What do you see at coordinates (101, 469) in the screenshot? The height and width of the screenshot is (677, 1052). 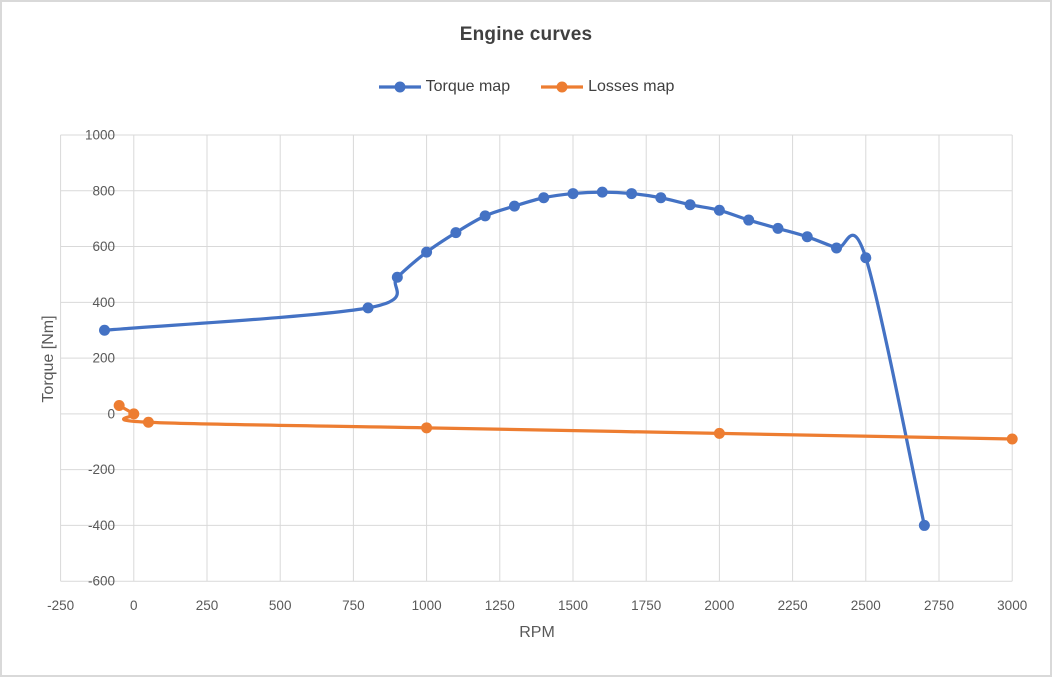 I see `y-tick-label: -200` at bounding box center [101, 469].